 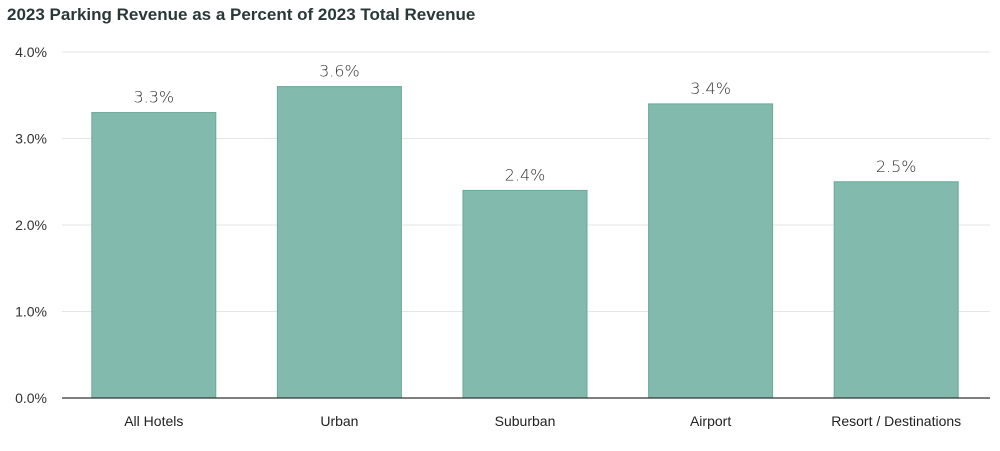 What do you see at coordinates (31, 312) in the screenshot?
I see `y-tick-label: 1.0%` at bounding box center [31, 312].